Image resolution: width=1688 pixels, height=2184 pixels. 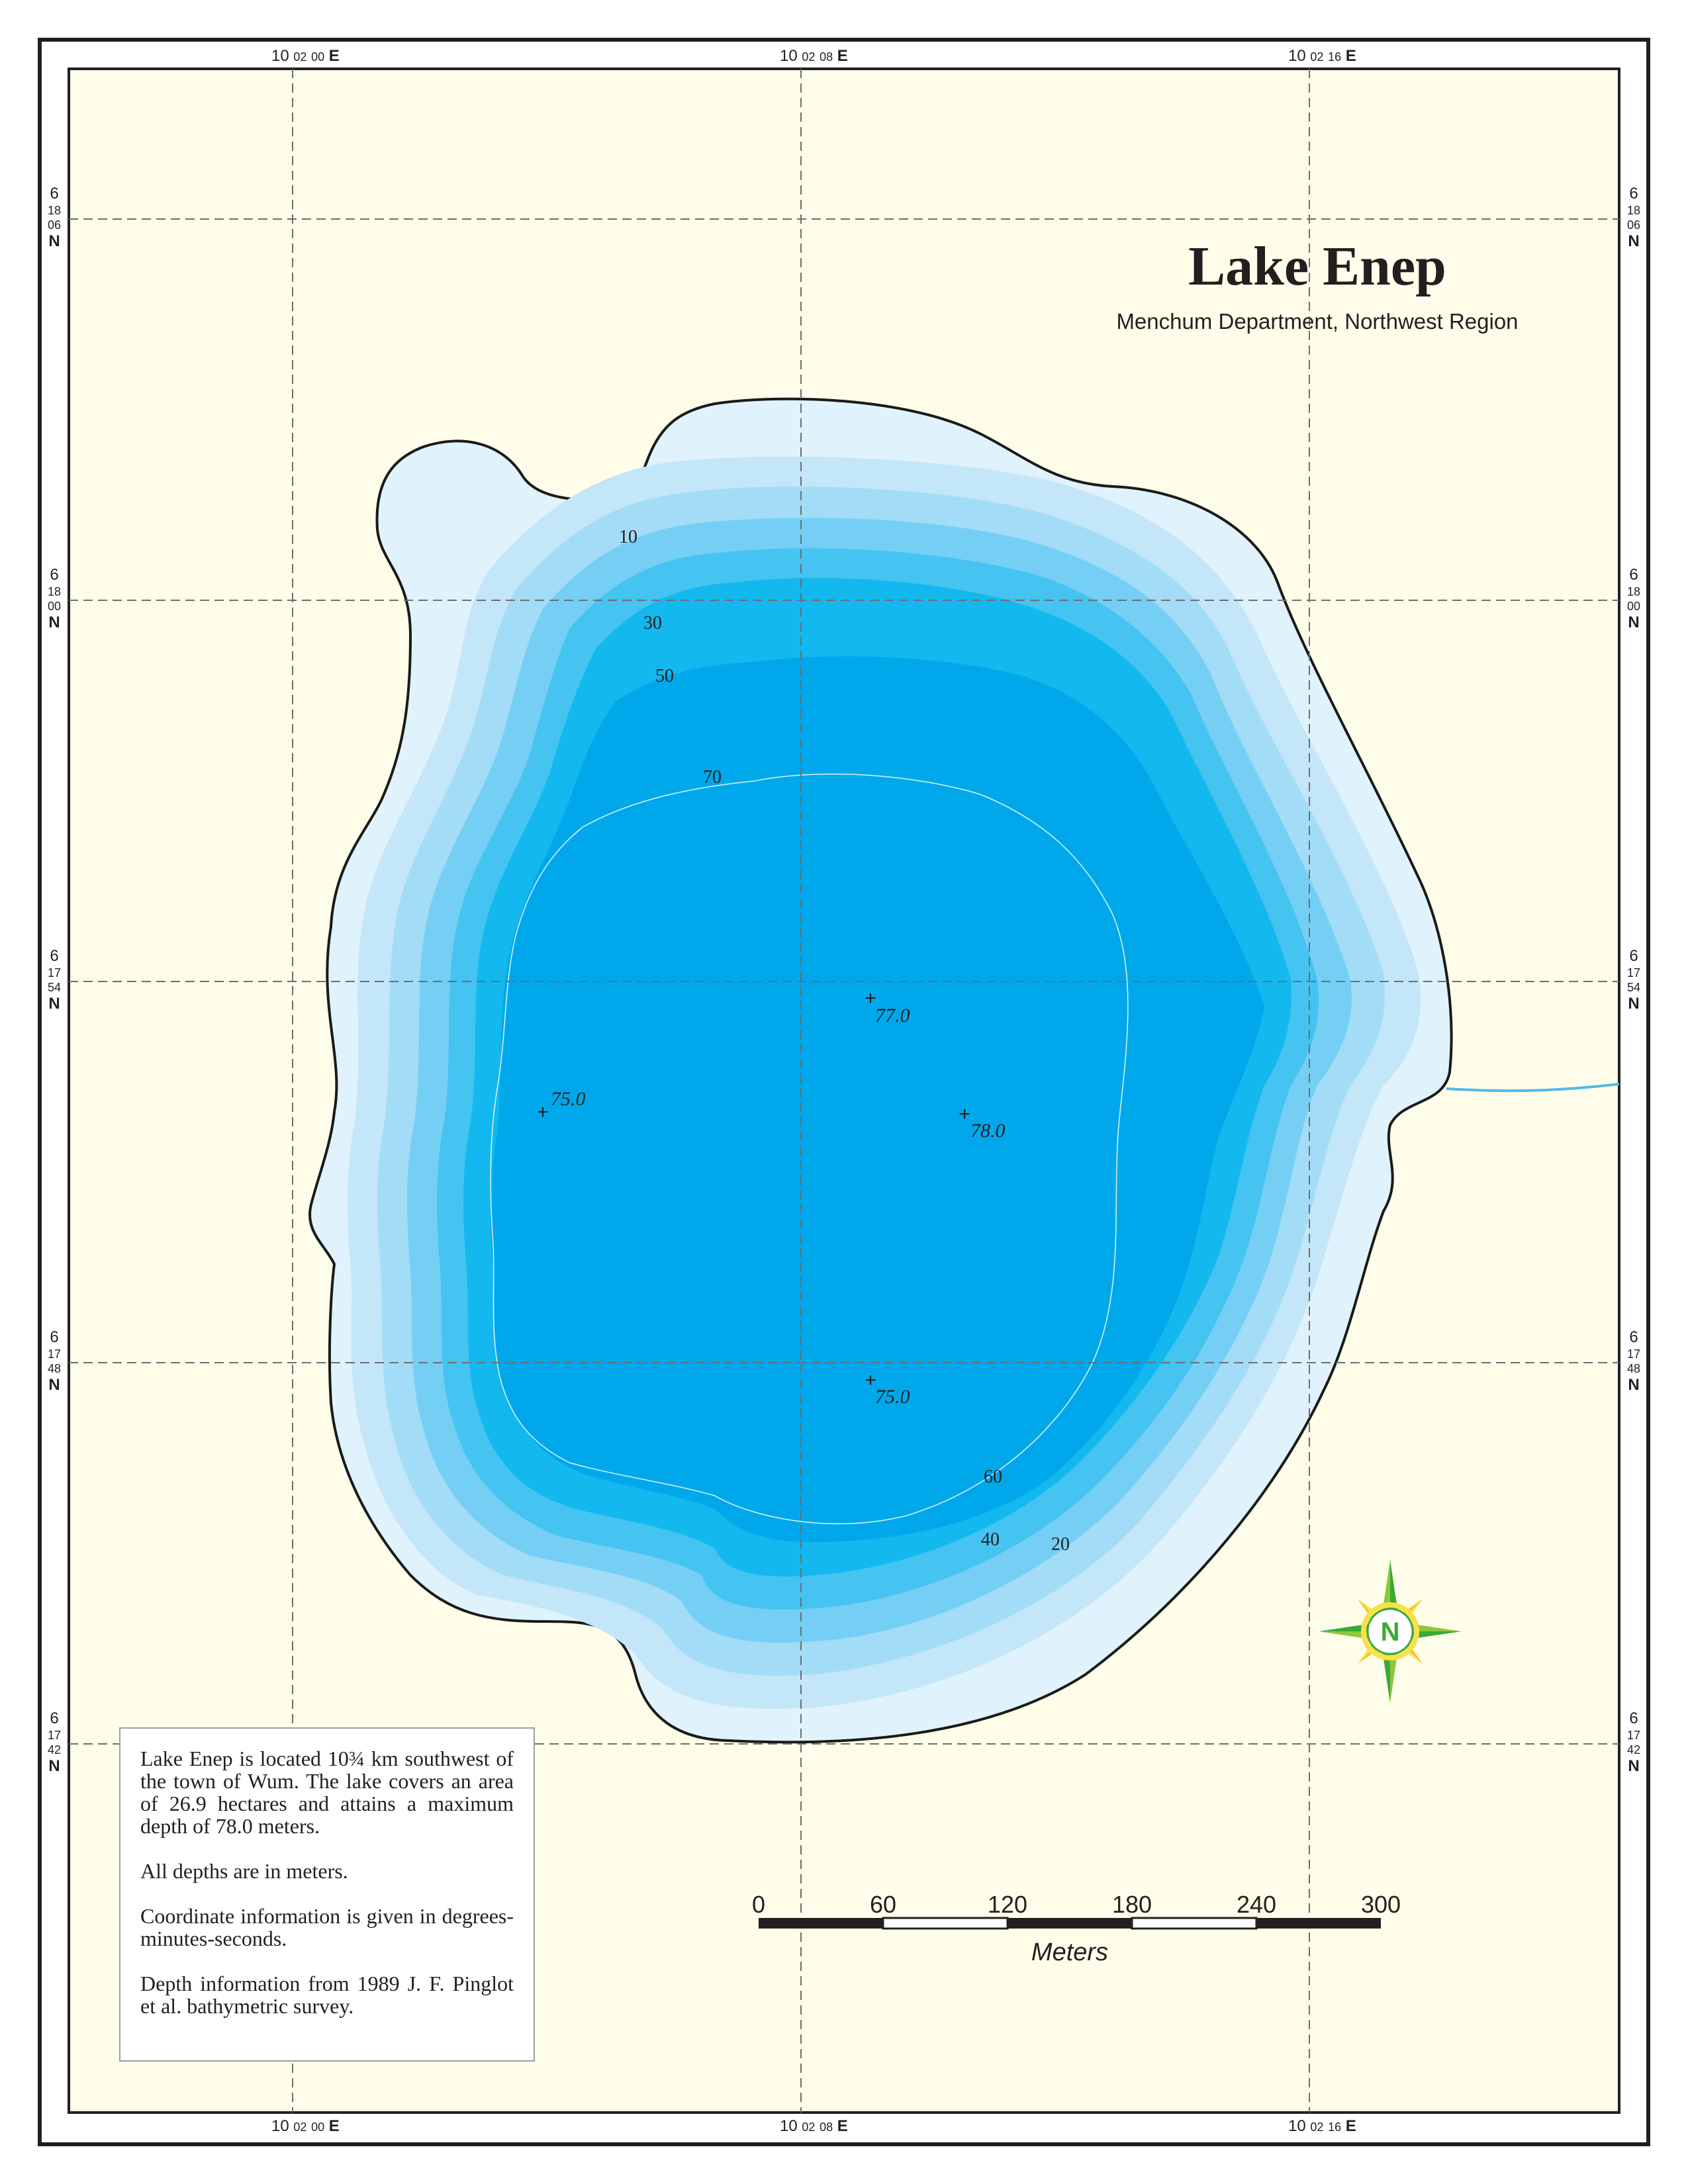 What do you see at coordinates (1317, 321) in the screenshot?
I see `map-subtitle: Menchum Department, Northwest Region` at bounding box center [1317, 321].